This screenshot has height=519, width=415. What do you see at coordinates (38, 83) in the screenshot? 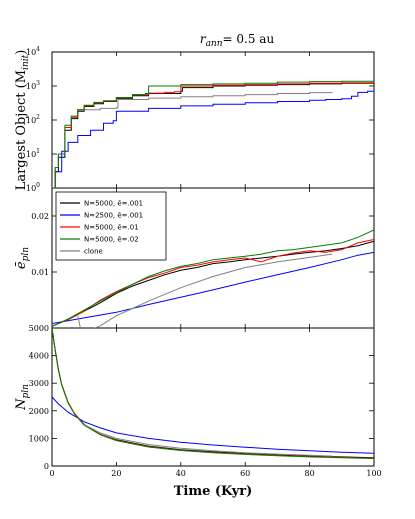
I see `y-tick-exponent: 3` at bounding box center [38, 83].